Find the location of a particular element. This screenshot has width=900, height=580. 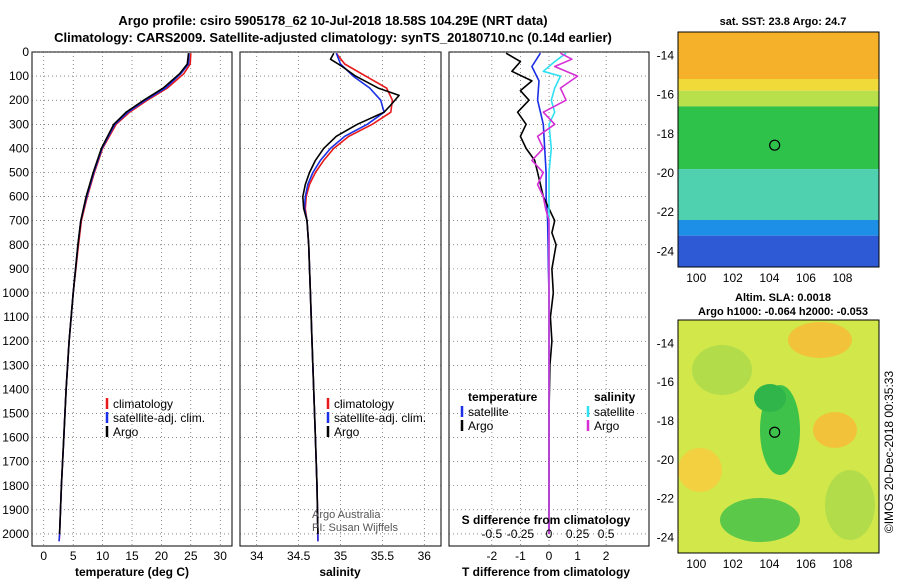

sal-xtick-label: 35 is located at coordinates (341, 556).